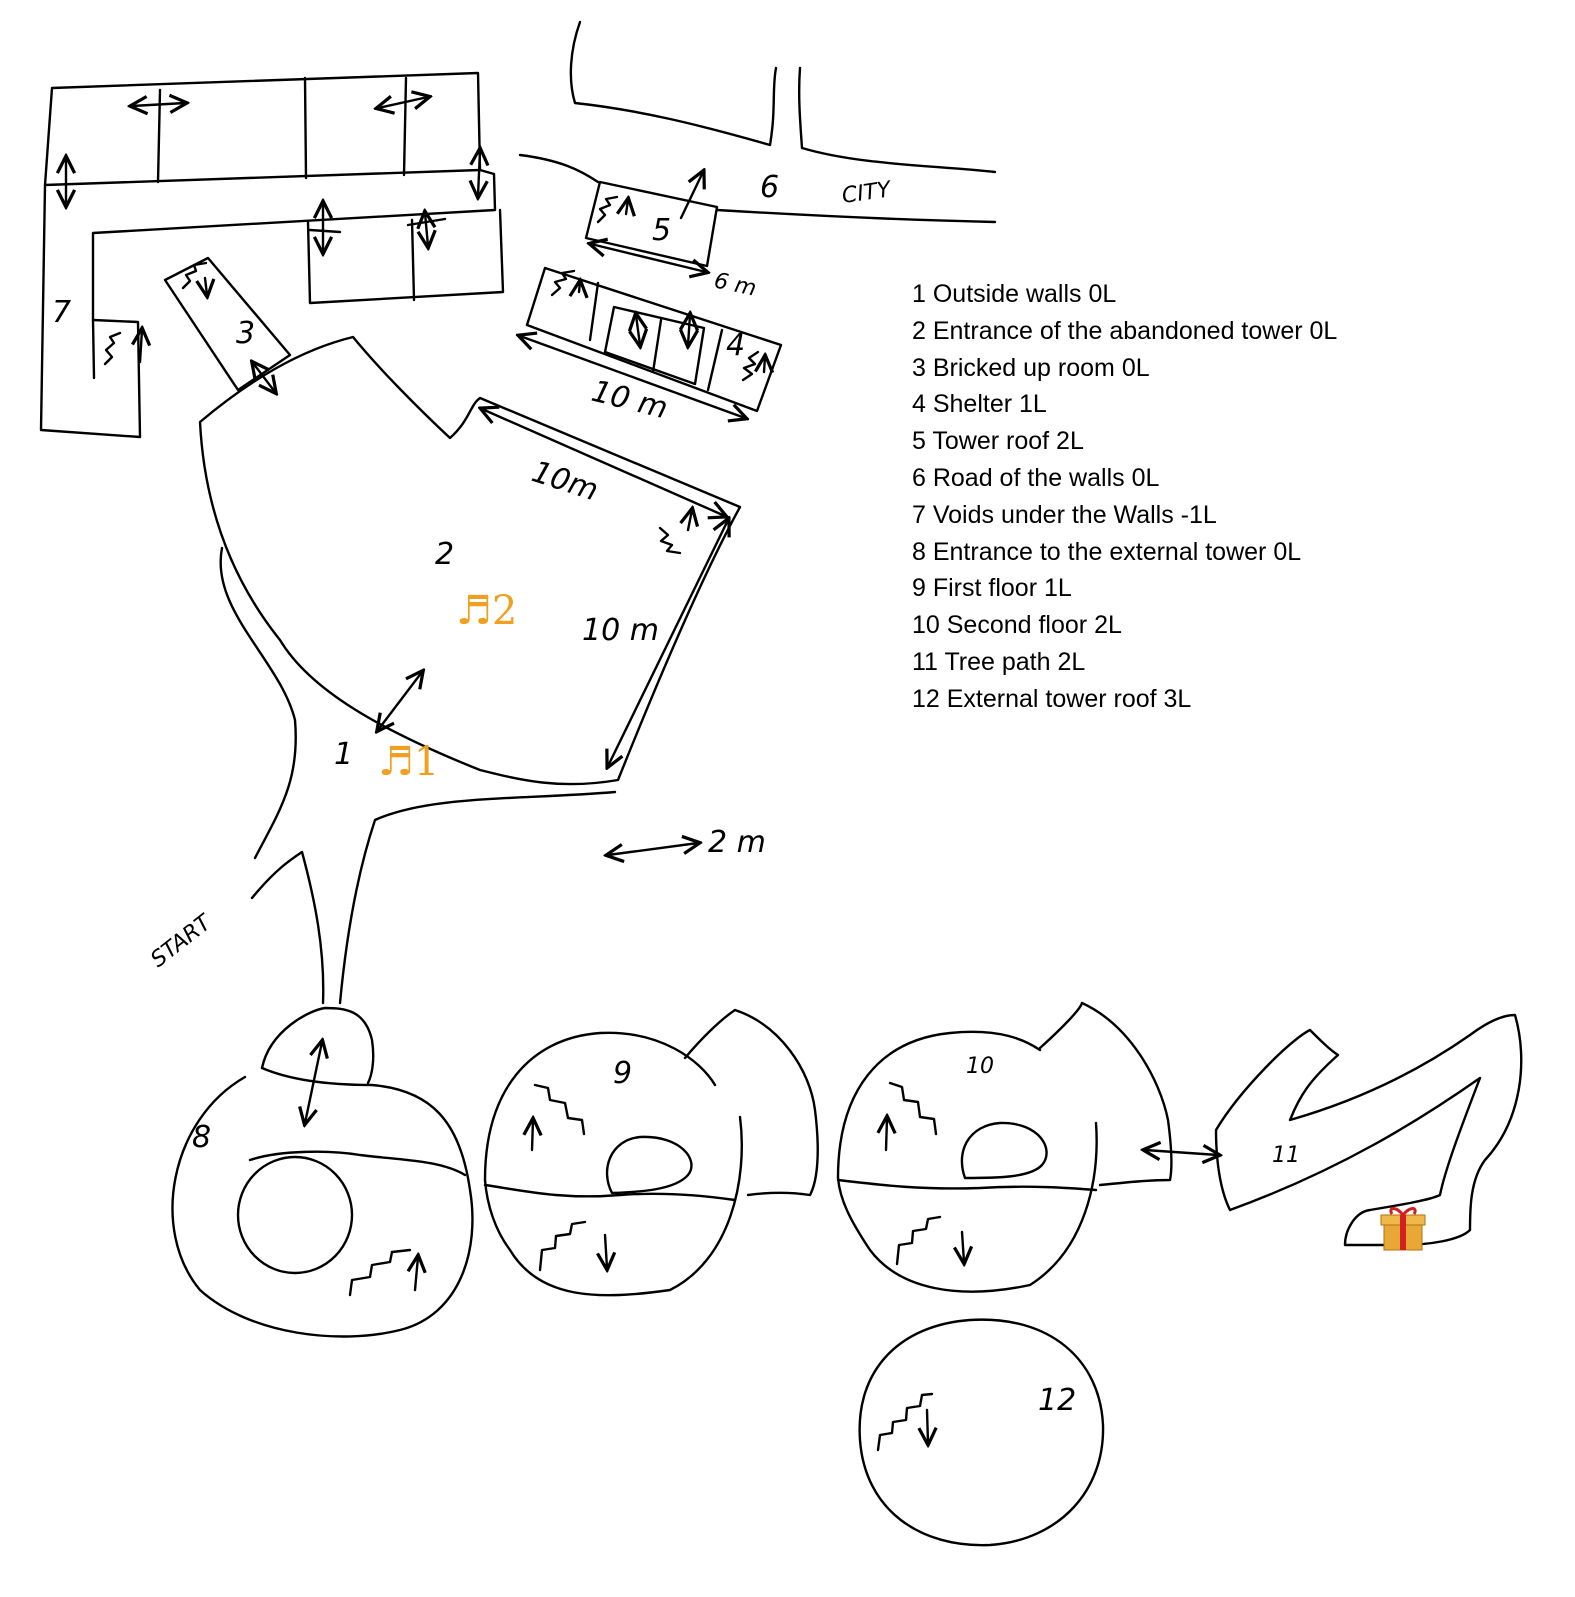  I want to click on scale-bar-icon, so click(653, 849).